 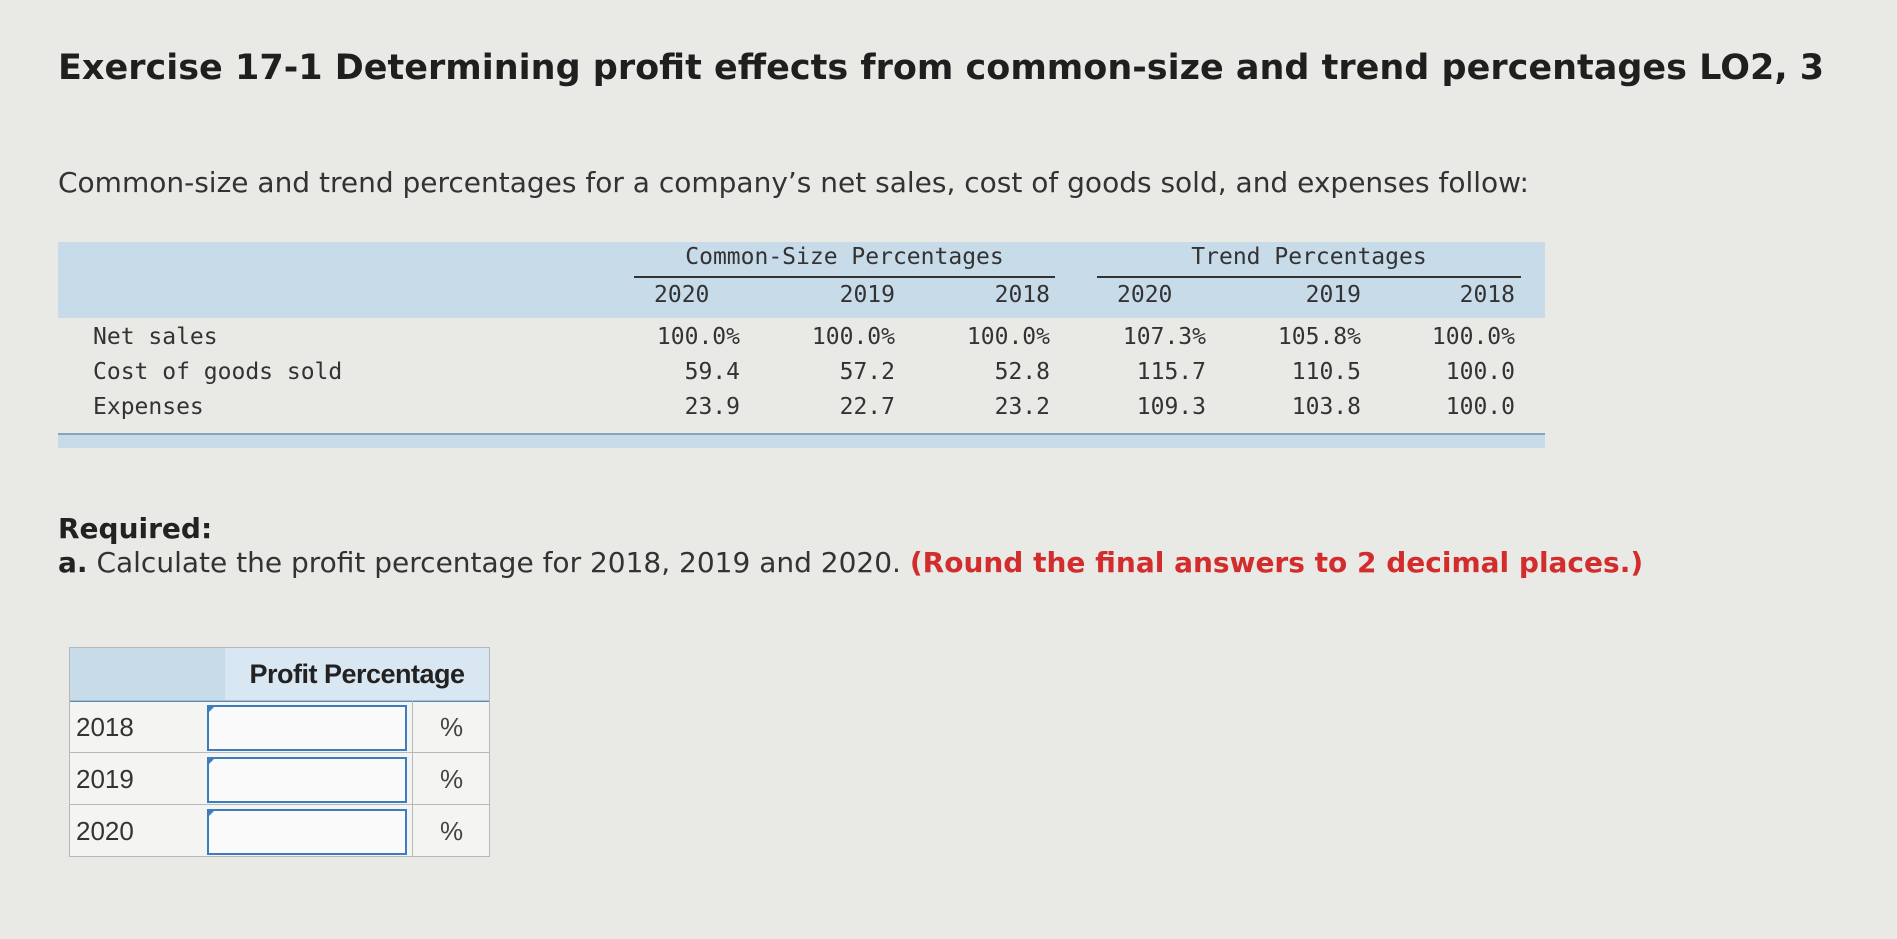 I want to click on cell-value: 103.8, so click(x=1326, y=407).